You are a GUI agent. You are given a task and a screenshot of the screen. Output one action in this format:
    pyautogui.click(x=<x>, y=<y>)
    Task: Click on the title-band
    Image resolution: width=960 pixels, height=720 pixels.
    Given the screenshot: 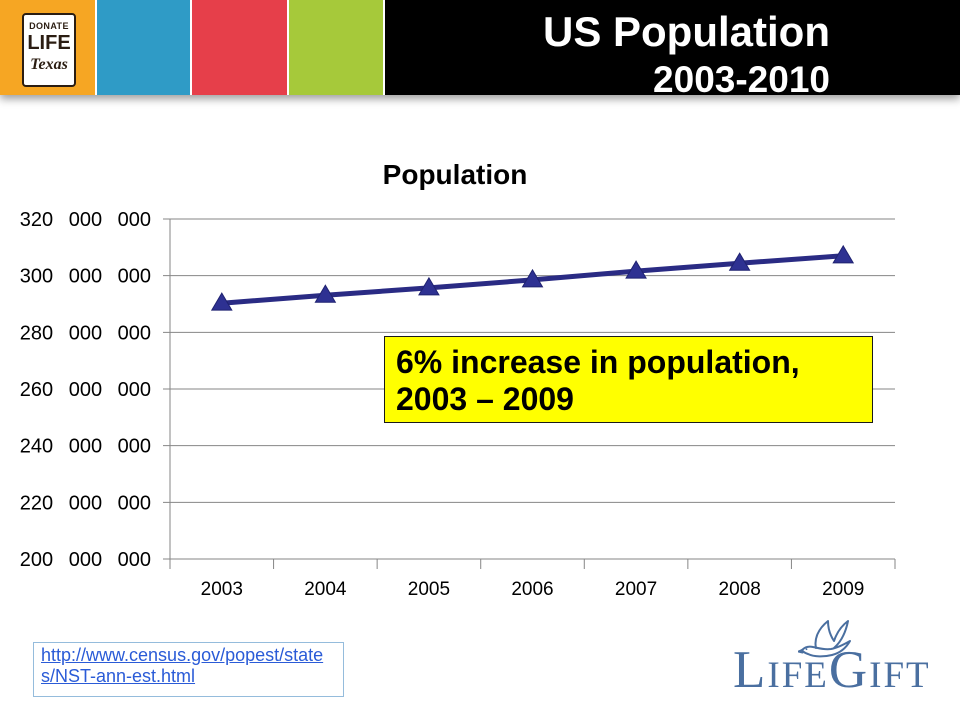 What is the action you would take?
    pyautogui.click(x=672, y=47)
    